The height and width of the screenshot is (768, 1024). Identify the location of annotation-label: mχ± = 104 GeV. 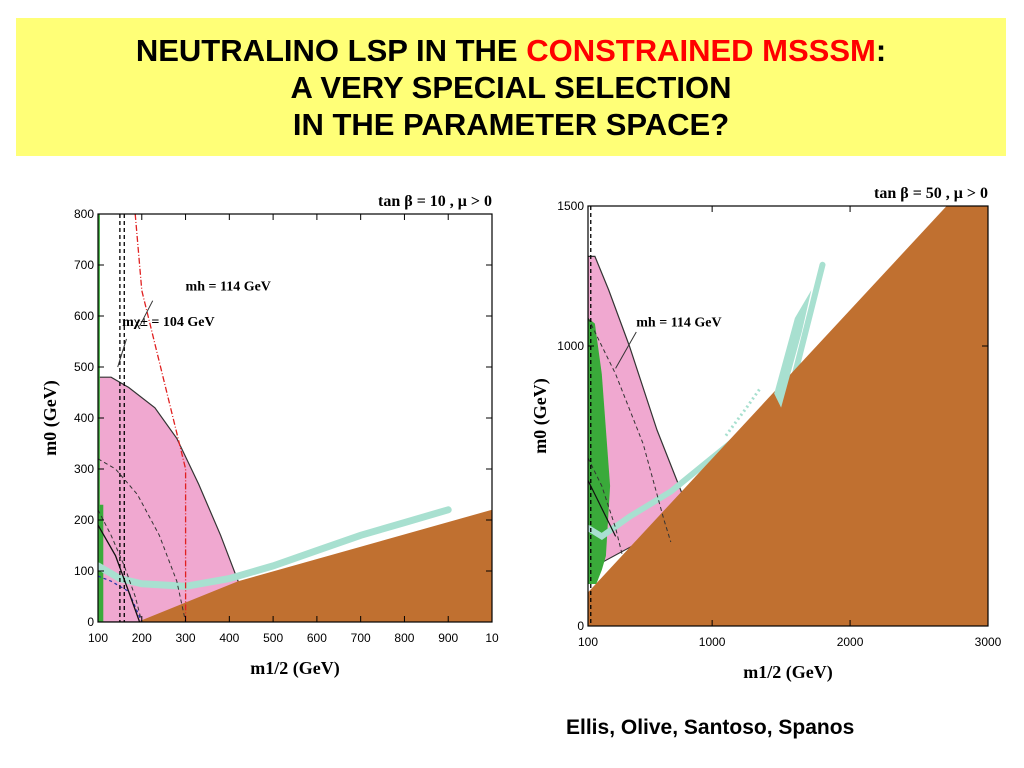
(168, 322).